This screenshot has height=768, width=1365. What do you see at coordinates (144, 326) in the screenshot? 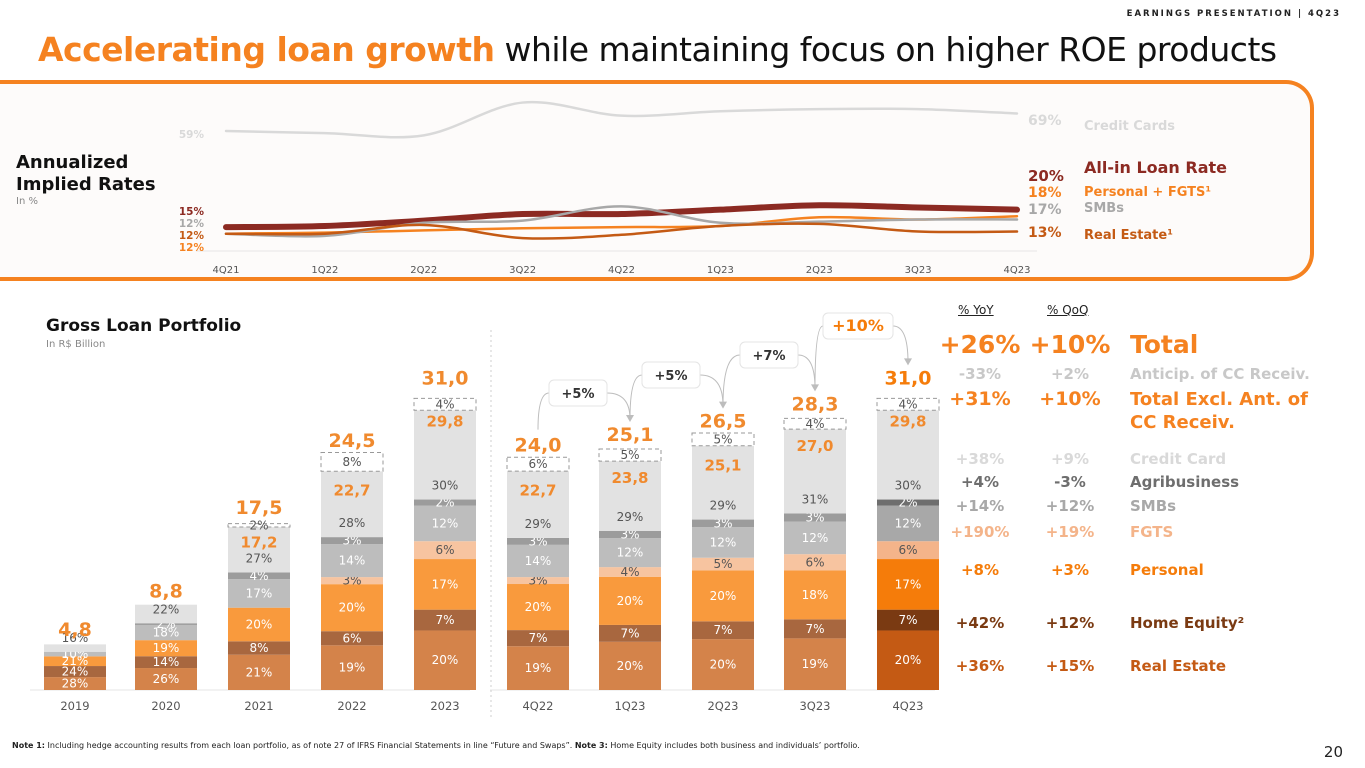
I see `portfolio-title: Gross Loan Portfolio` at bounding box center [144, 326].